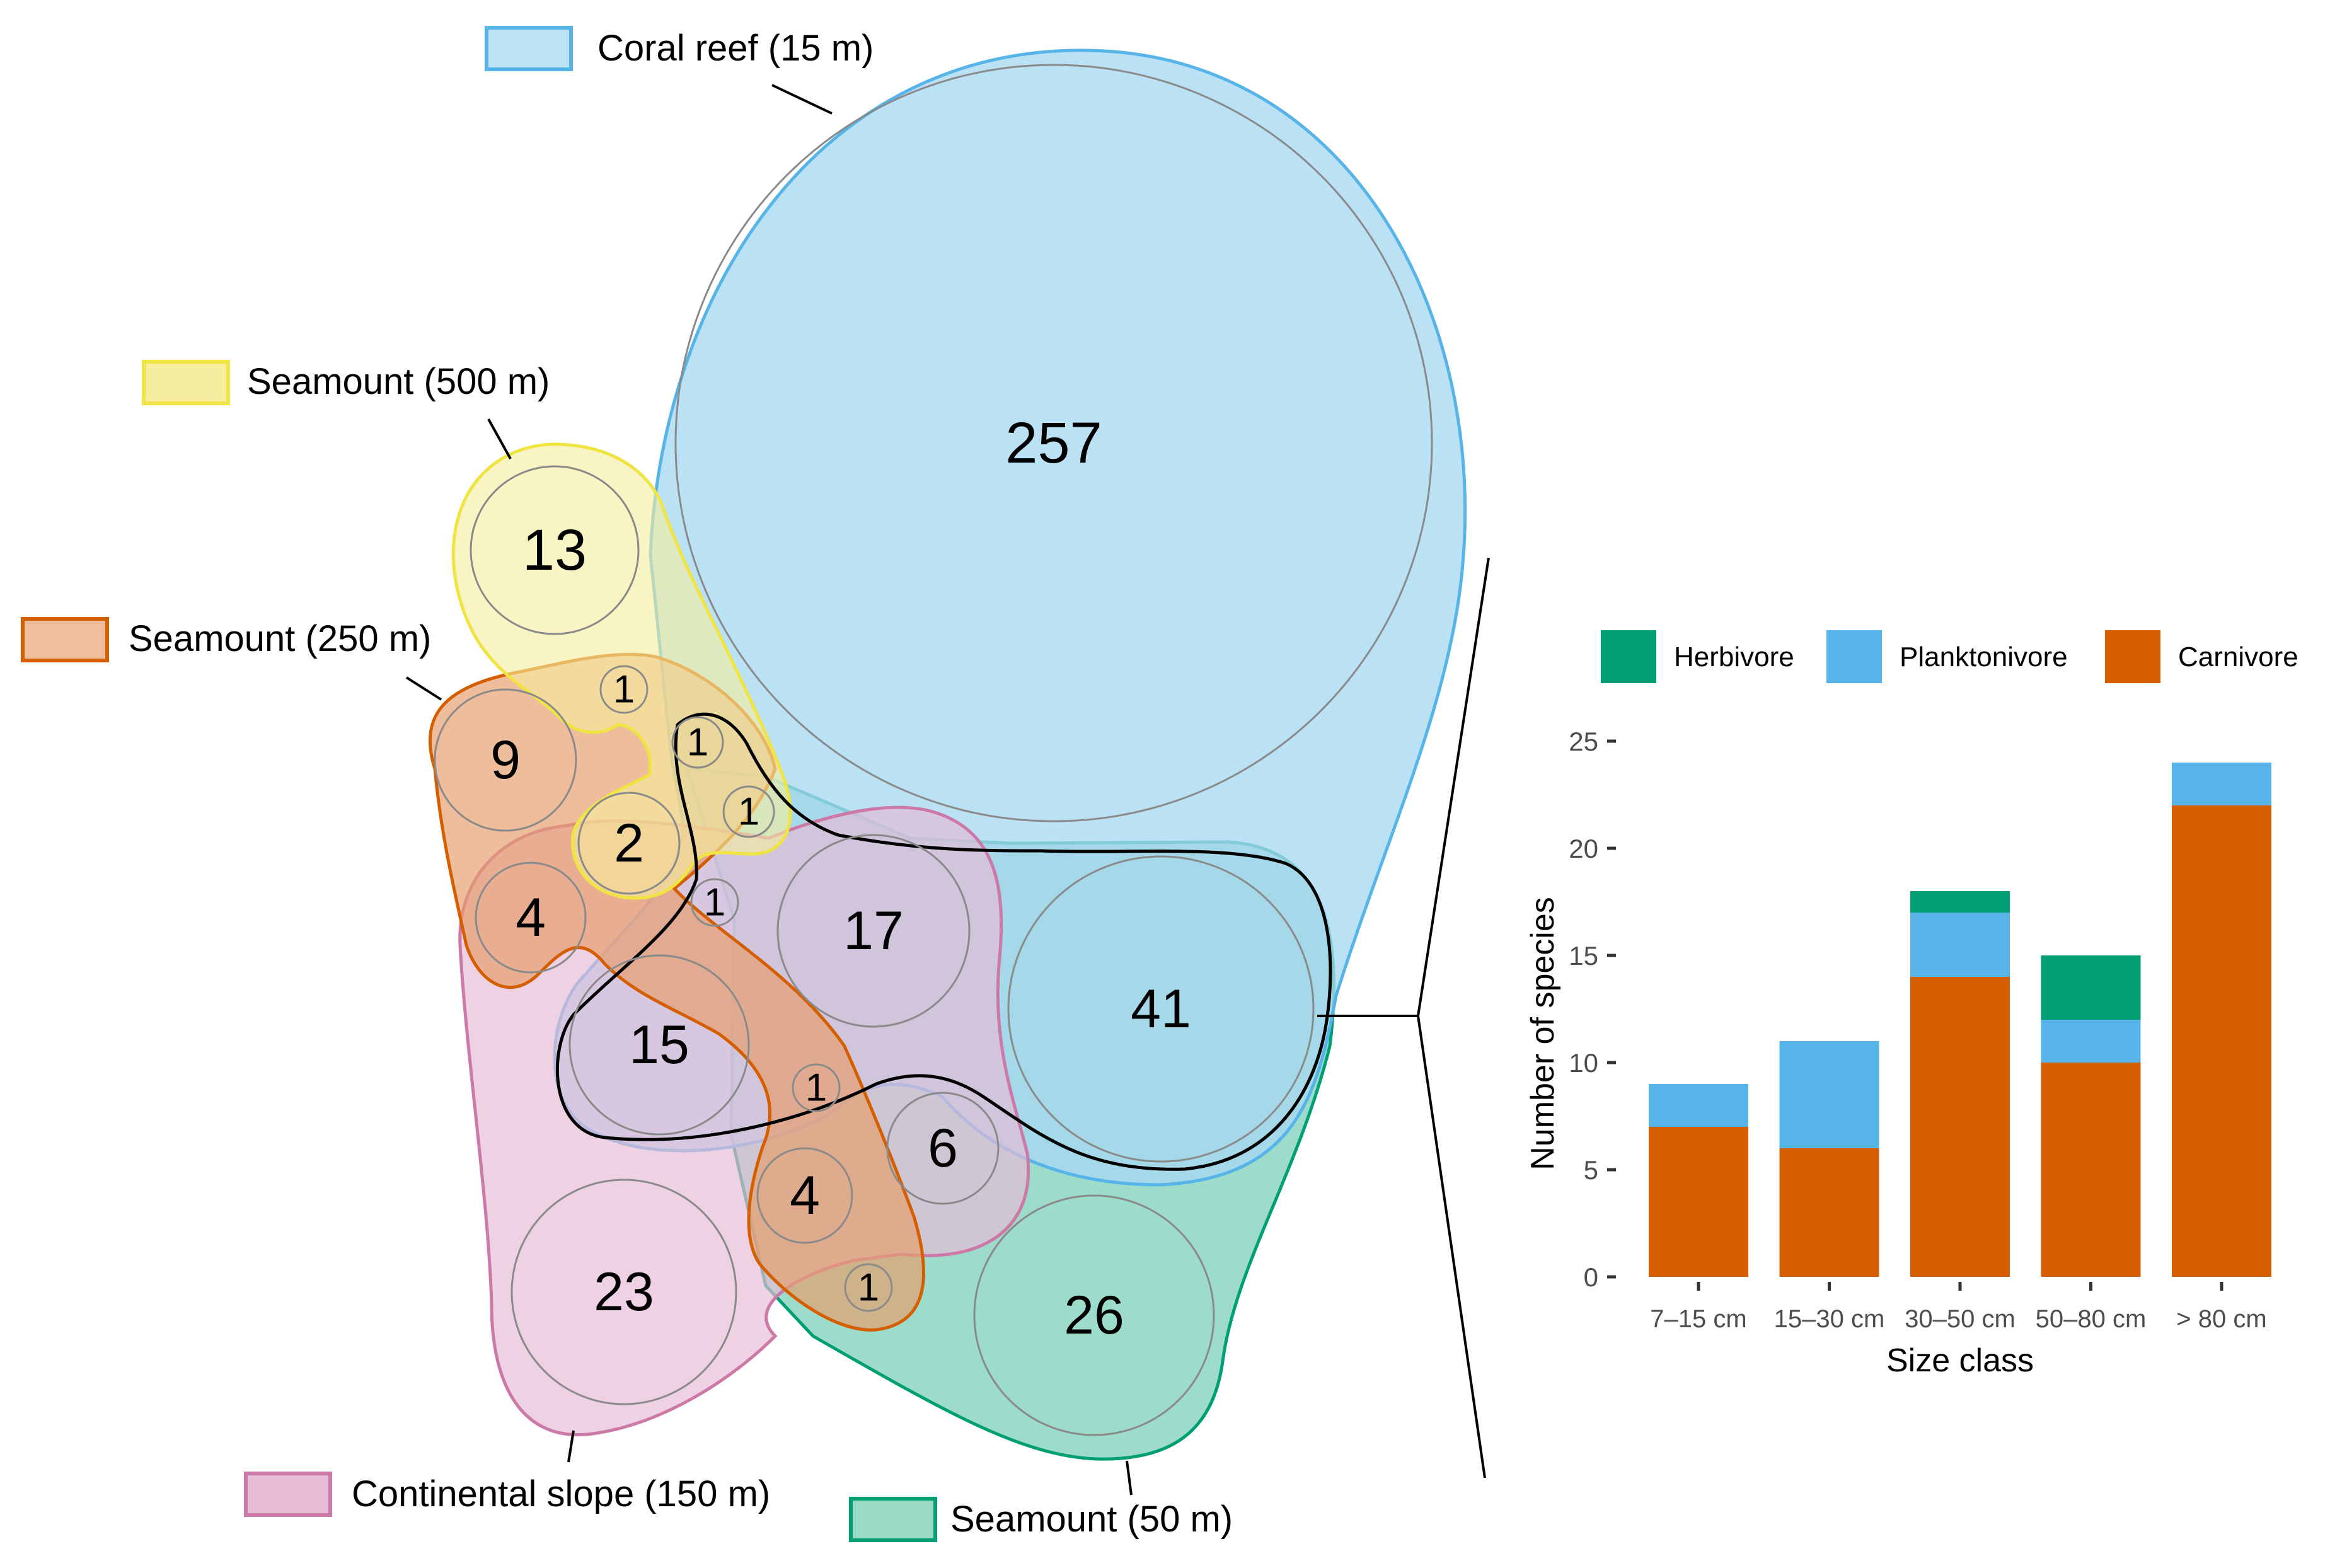 This screenshot has width=2330, height=1568. What do you see at coordinates (1583, 956) in the screenshot?
I see `y-tick-label-3: 15` at bounding box center [1583, 956].